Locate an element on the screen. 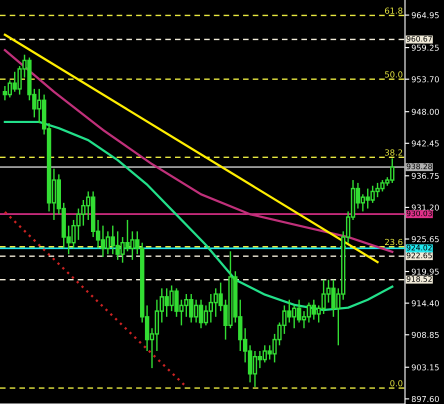 The height and width of the screenshot is (404, 444). y-tick-label: 942.45 is located at coordinates (425, 143).